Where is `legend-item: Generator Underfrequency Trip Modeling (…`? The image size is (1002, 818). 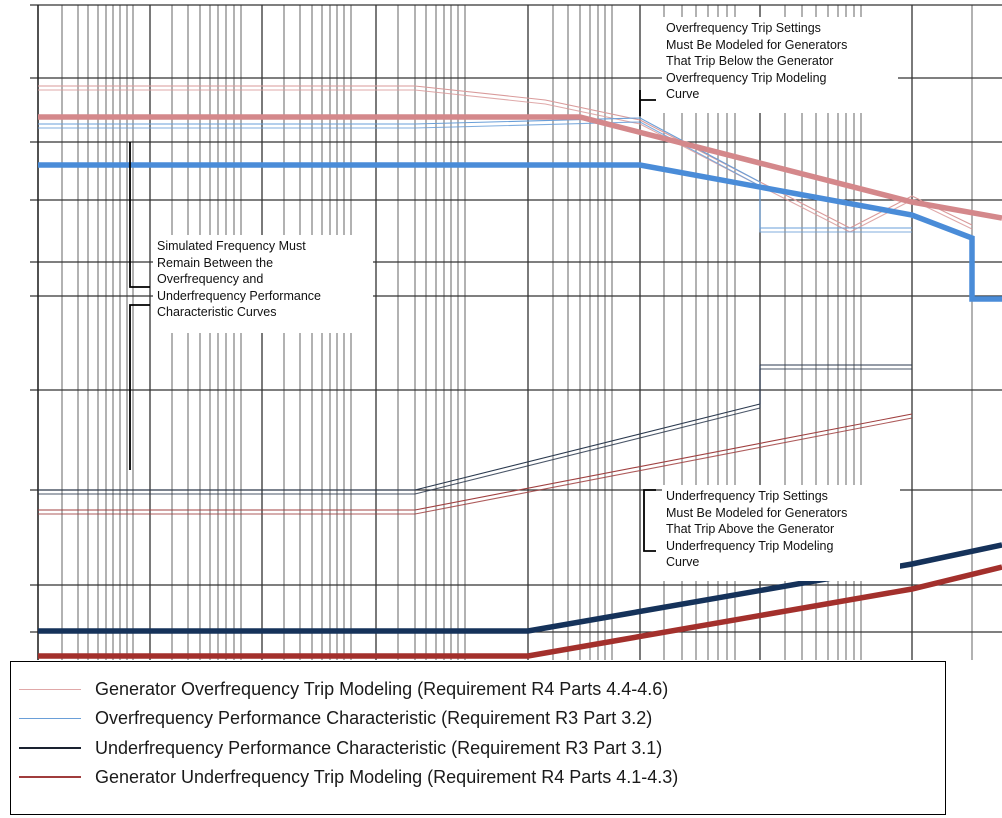
legend-item: Generator Underfrequency Trip Modeling (… is located at coordinates (348, 777).